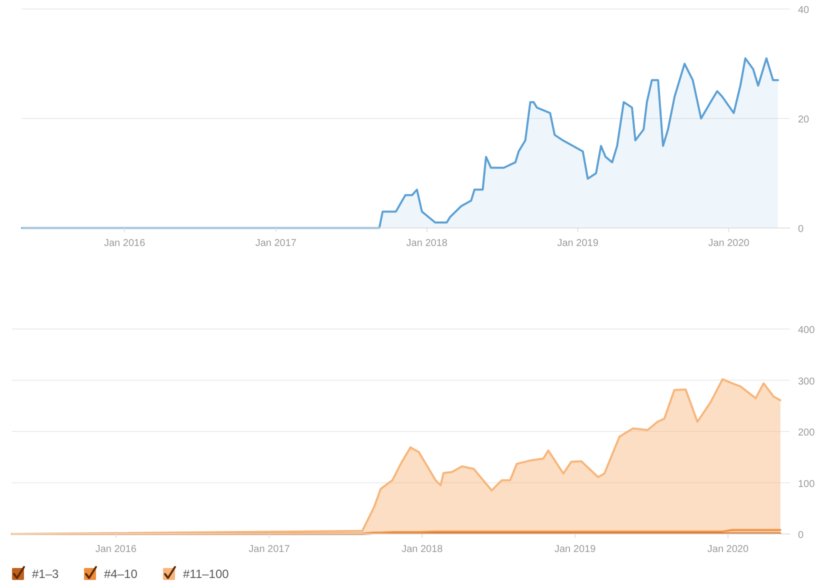 This screenshot has width=815, height=586. What do you see at coordinates (806, 330) in the screenshot?
I see `y-tick-label: 400` at bounding box center [806, 330].